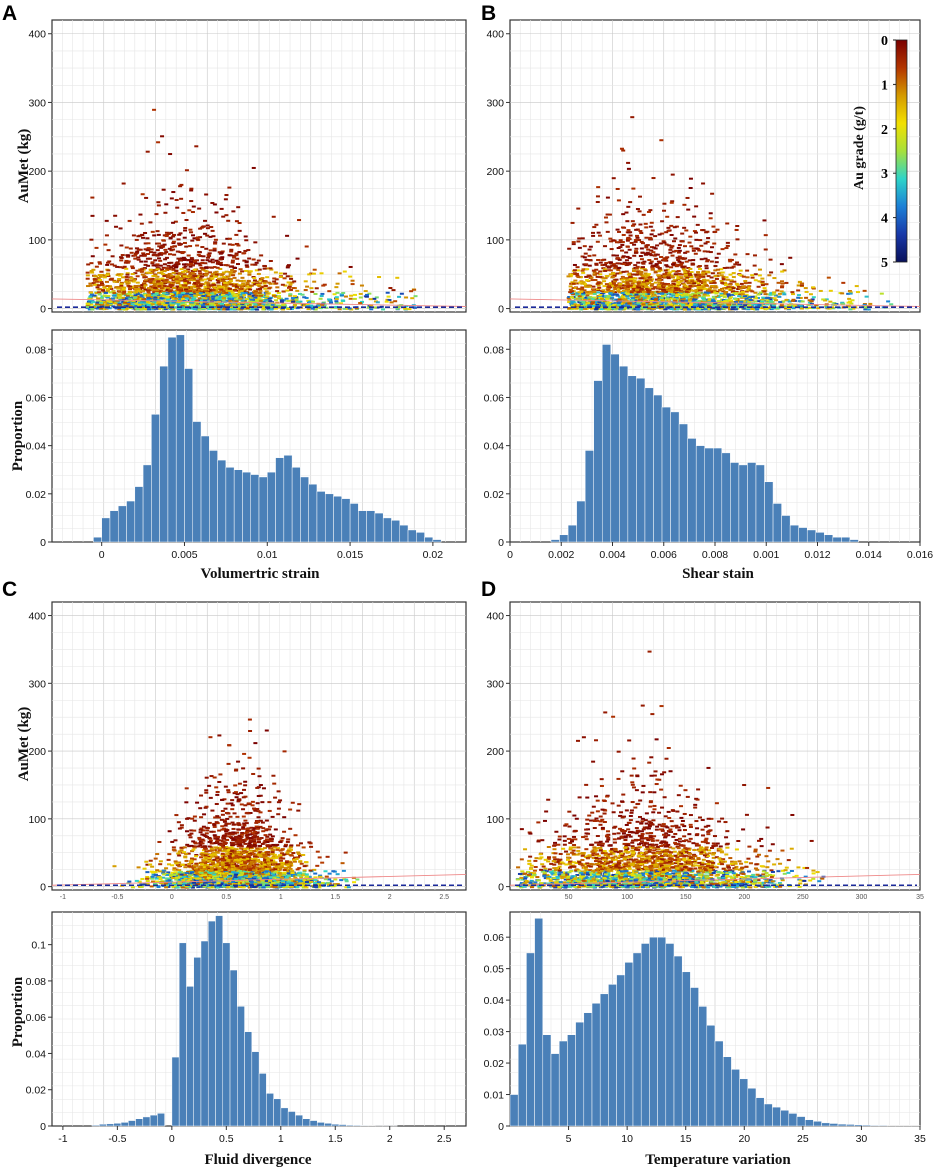 The height and width of the screenshot is (1171, 934). I want to click on panel-a-hist-xtick-label: 0.005, so click(184, 555).